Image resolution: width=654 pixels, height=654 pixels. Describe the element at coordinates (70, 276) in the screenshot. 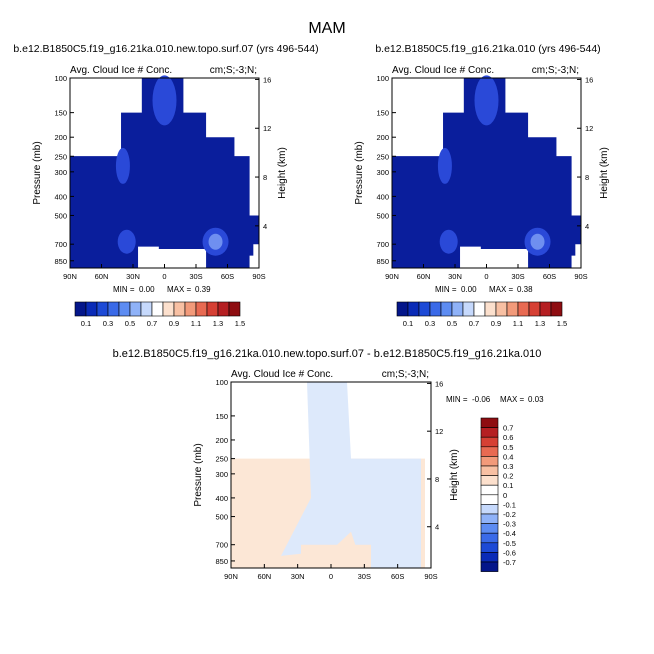

I see `x-tick-label: 90N` at that location.